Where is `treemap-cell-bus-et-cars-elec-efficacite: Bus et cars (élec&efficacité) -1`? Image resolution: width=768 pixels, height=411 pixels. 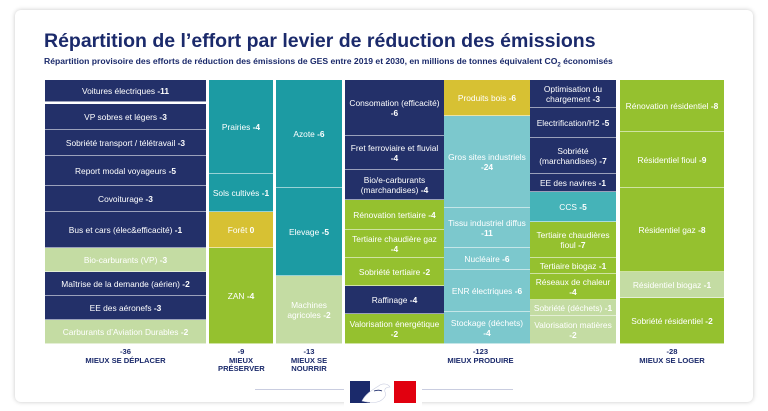 treemap-cell-bus-et-cars-elec-efficacite: Bus et cars (élec&efficacité) -1 is located at coordinates (125, 230).